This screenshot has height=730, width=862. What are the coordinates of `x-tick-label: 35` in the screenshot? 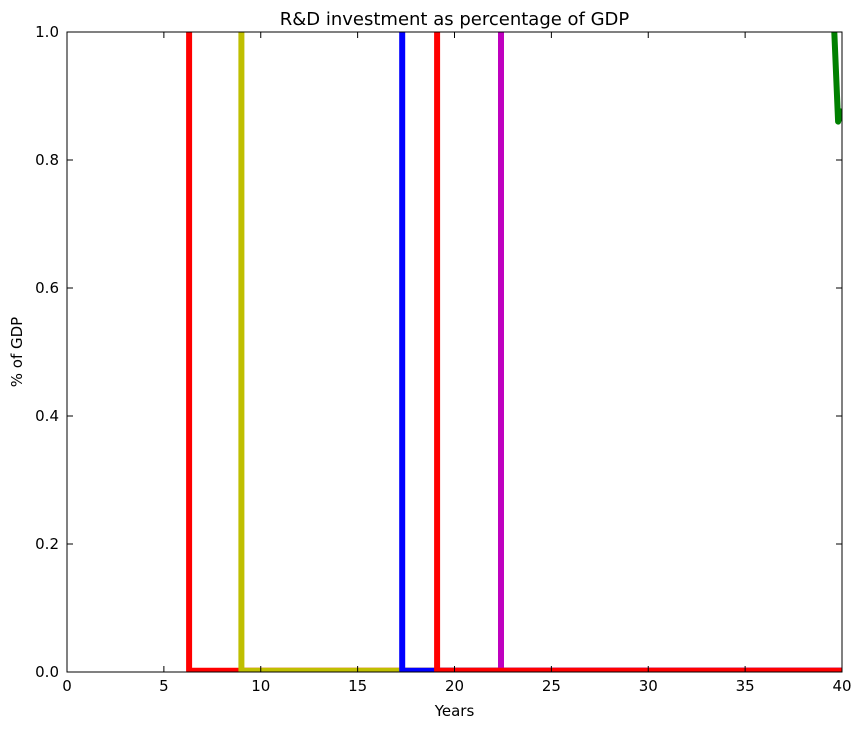 It's located at (745, 686).